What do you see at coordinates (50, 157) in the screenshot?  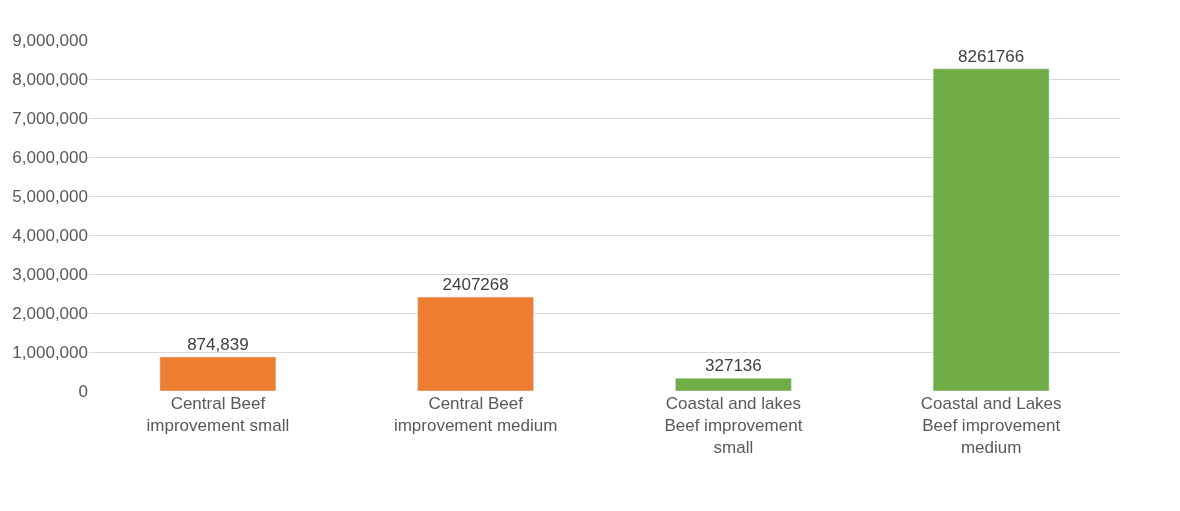 I see `y-tick-label: 6,000,000` at bounding box center [50, 157].